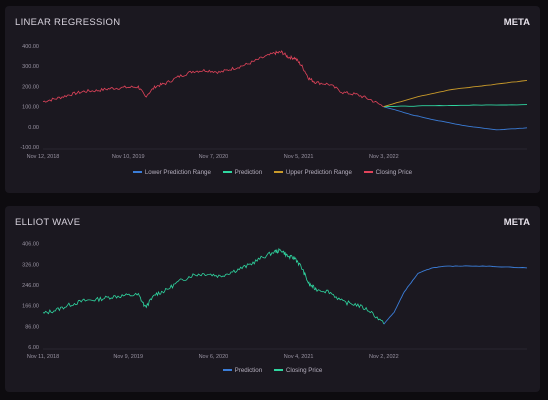 The image size is (548, 400). I want to click on y-tick-label: 166.00, so click(30, 307).